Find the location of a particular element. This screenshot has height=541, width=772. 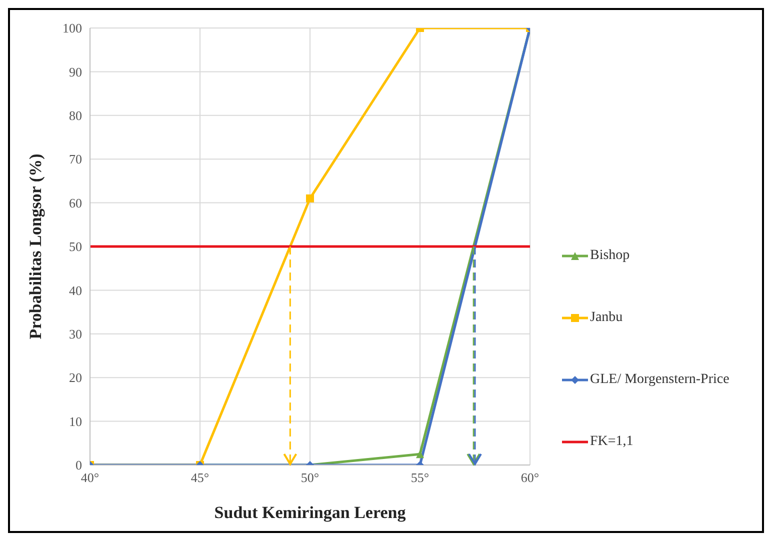

x-tick-label: 55° is located at coordinates (420, 478).